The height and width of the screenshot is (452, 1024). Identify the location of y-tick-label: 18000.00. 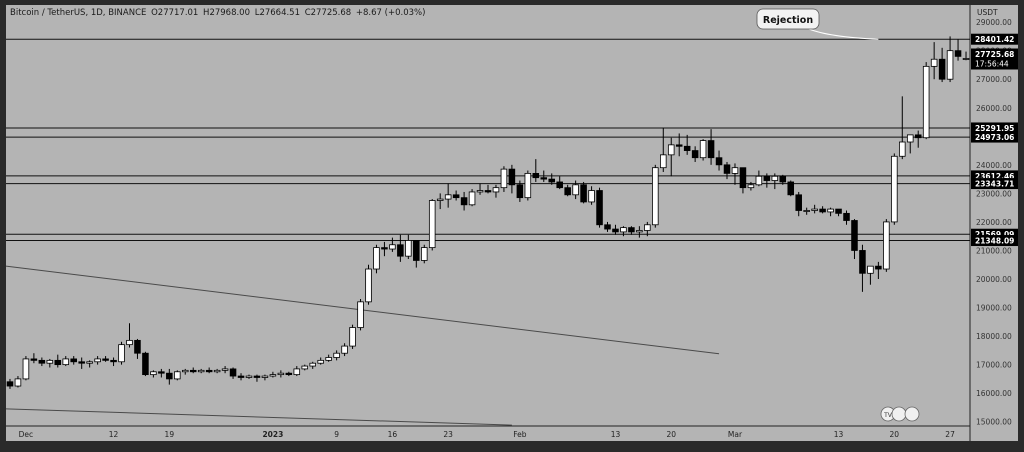
(994, 336).